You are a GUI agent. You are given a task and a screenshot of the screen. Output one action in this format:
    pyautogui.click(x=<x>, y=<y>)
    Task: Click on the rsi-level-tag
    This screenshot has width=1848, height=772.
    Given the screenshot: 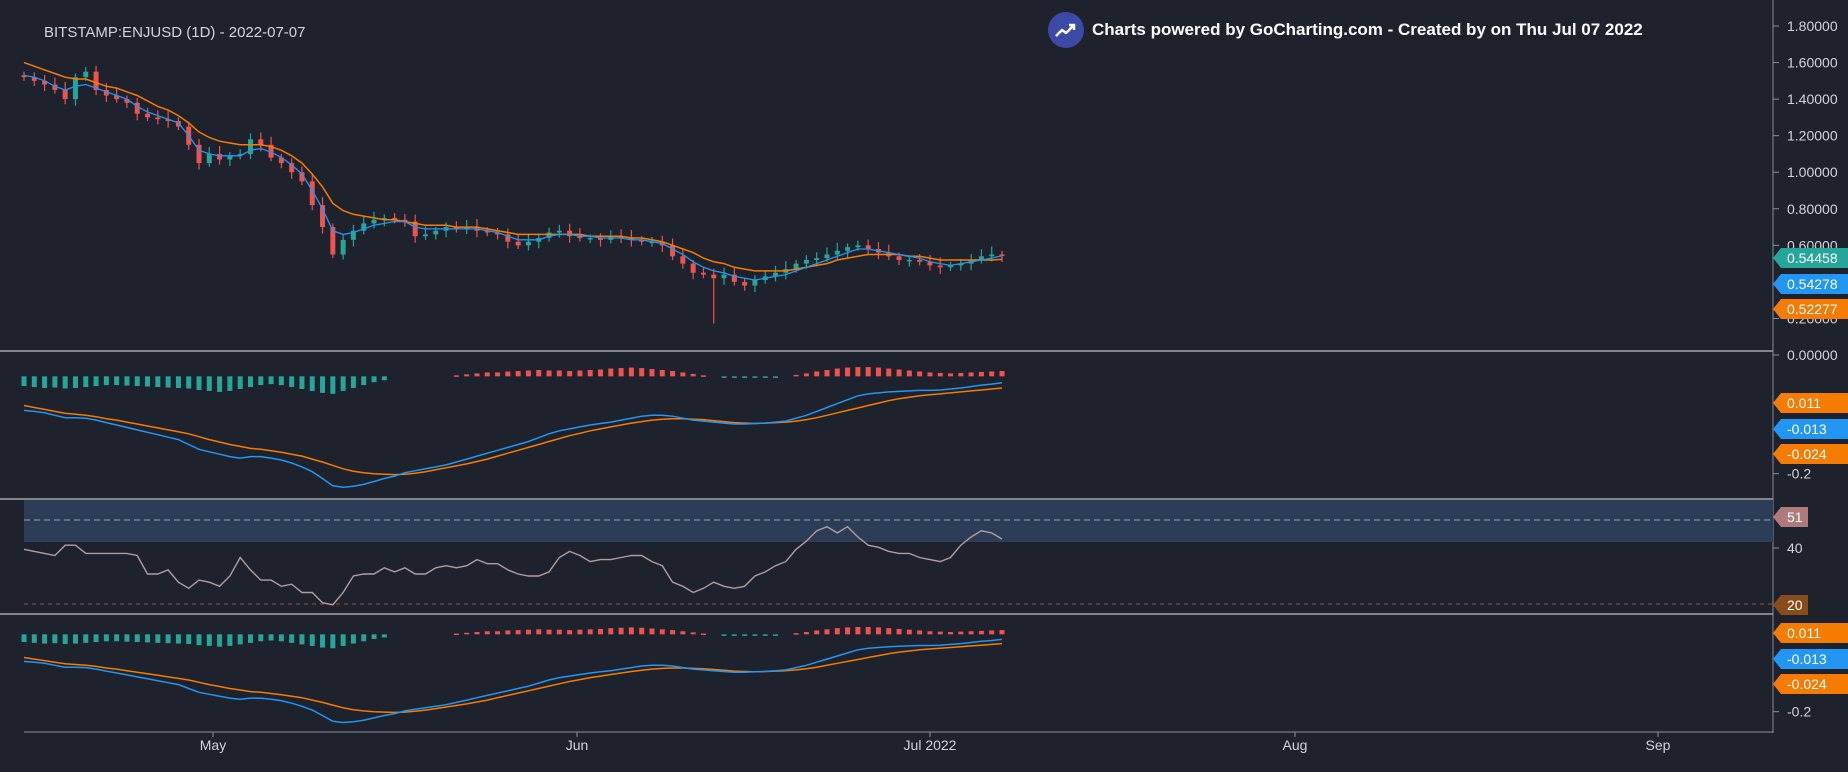 What is the action you would take?
    pyautogui.click(x=1790, y=605)
    